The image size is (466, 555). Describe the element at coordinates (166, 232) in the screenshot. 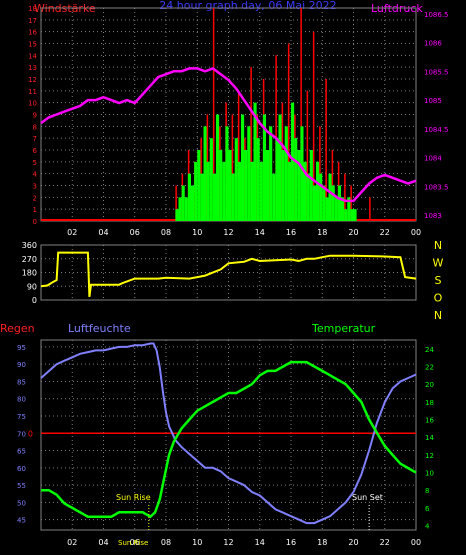

I see `time-tick-label: 08` at that location.